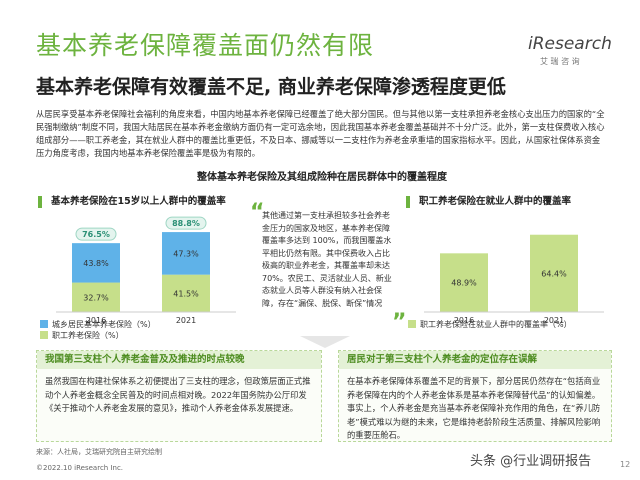 The image size is (640, 480). Describe the element at coordinates (271, 87) in the screenshot. I see `subtitle: 基本养老保障有效覆盖不足, 商业养老保障渗透程度更低` at that location.